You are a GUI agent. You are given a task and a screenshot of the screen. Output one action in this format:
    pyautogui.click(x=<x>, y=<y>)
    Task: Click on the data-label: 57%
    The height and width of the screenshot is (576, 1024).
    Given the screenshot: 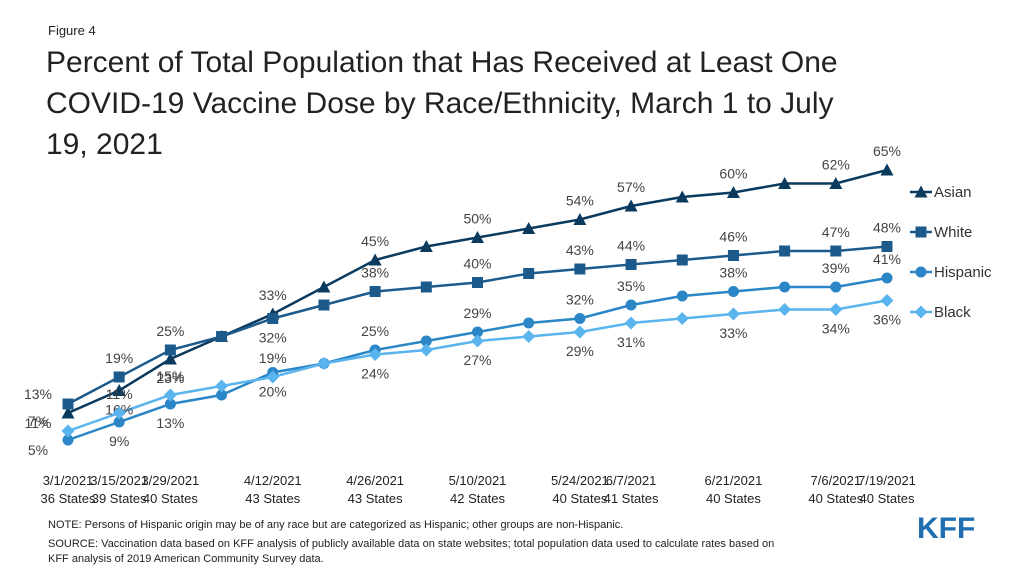 What is the action you would take?
    pyautogui.click(x=631, y=187)
    